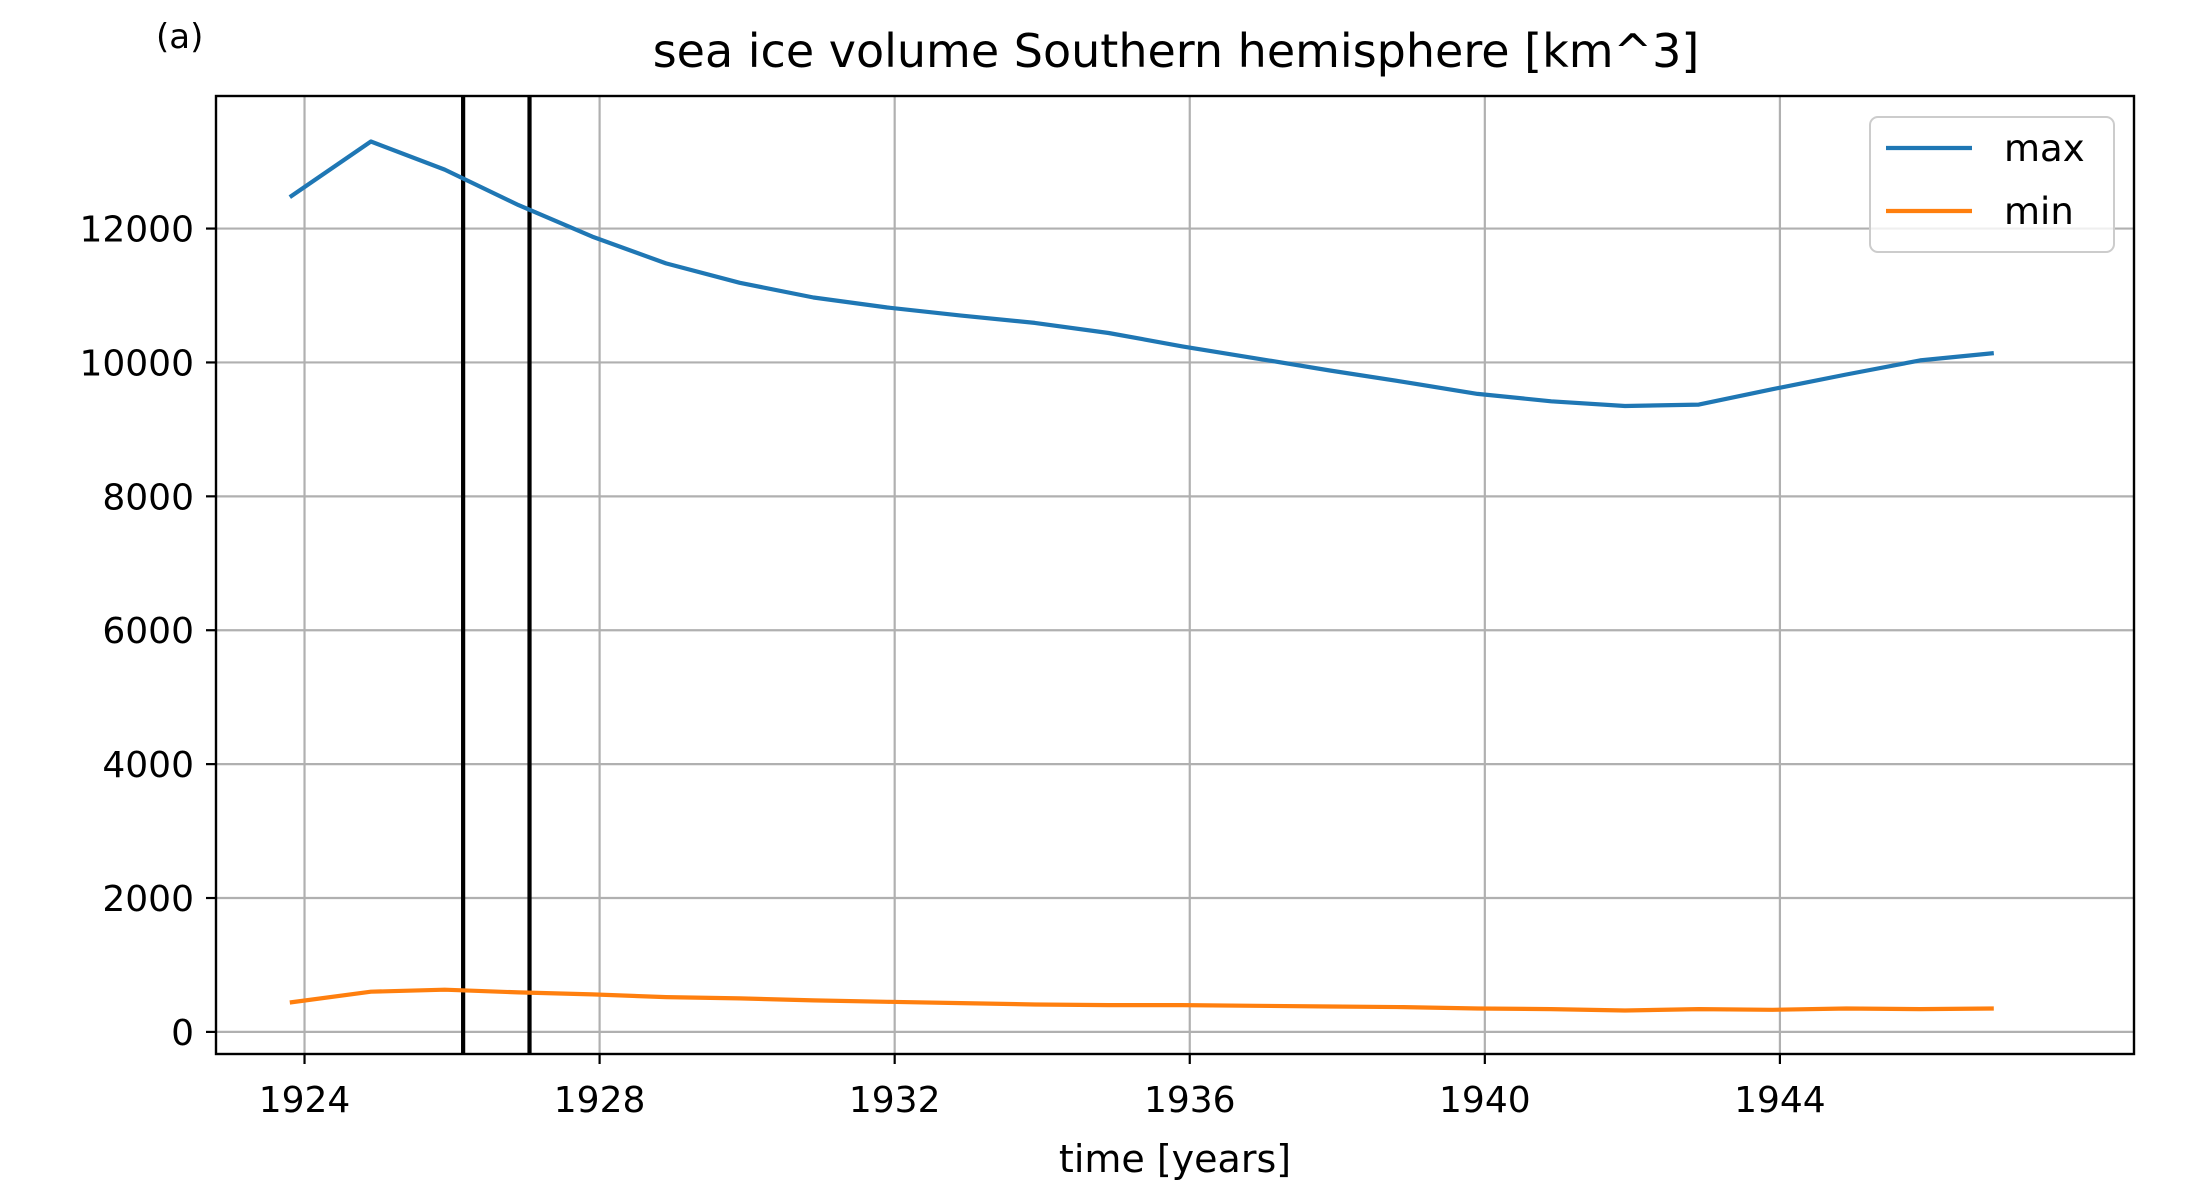 This screenshot has width=2196, height=1181. I want to click on y-axis: 0 2000 4000 6000 8000 10000 12000, so click(147, 632).